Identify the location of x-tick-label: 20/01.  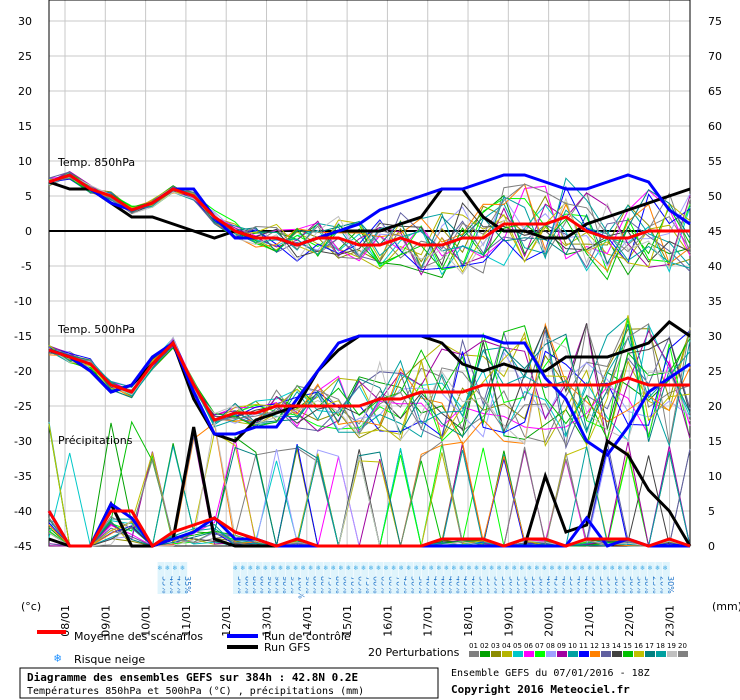
(549, 621).